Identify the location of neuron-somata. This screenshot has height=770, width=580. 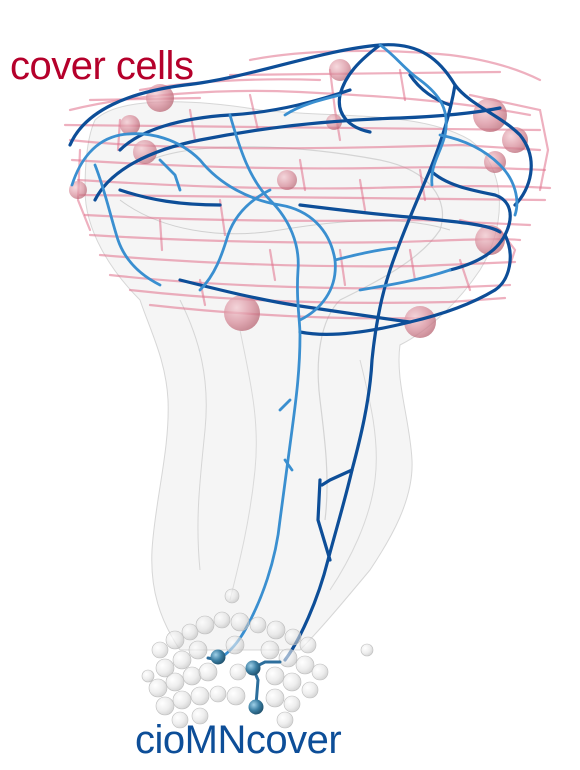
(237, 682).